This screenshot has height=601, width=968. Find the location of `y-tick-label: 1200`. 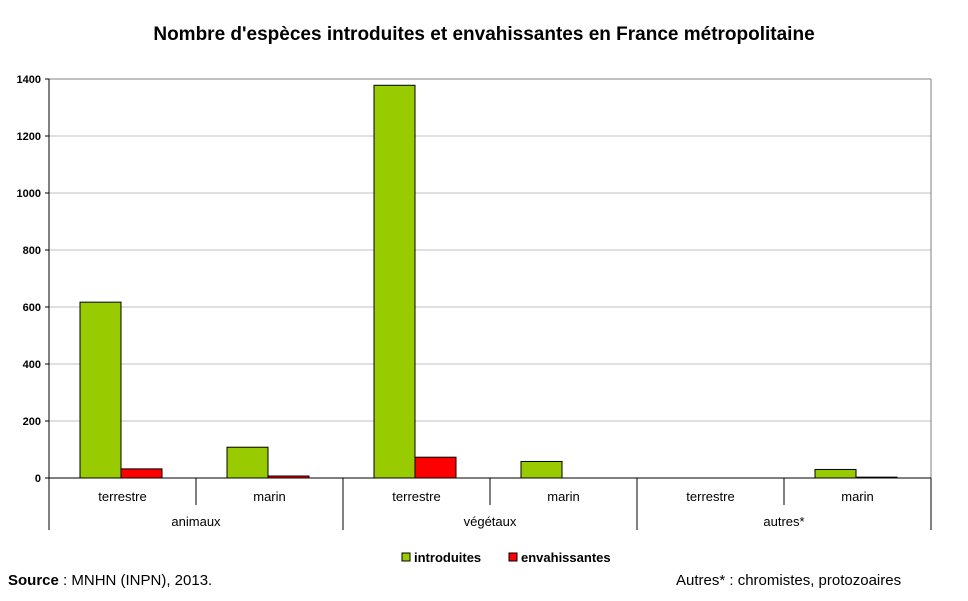

y-tick-label: 1200 is located at coordinates (29, 137).